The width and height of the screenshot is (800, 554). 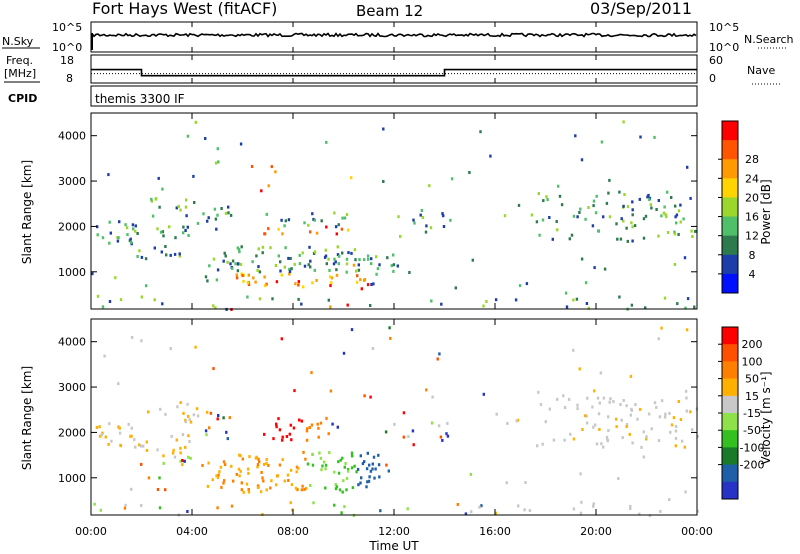 I want to click on y-tick-label: 4000, so click(x=72, y=342).